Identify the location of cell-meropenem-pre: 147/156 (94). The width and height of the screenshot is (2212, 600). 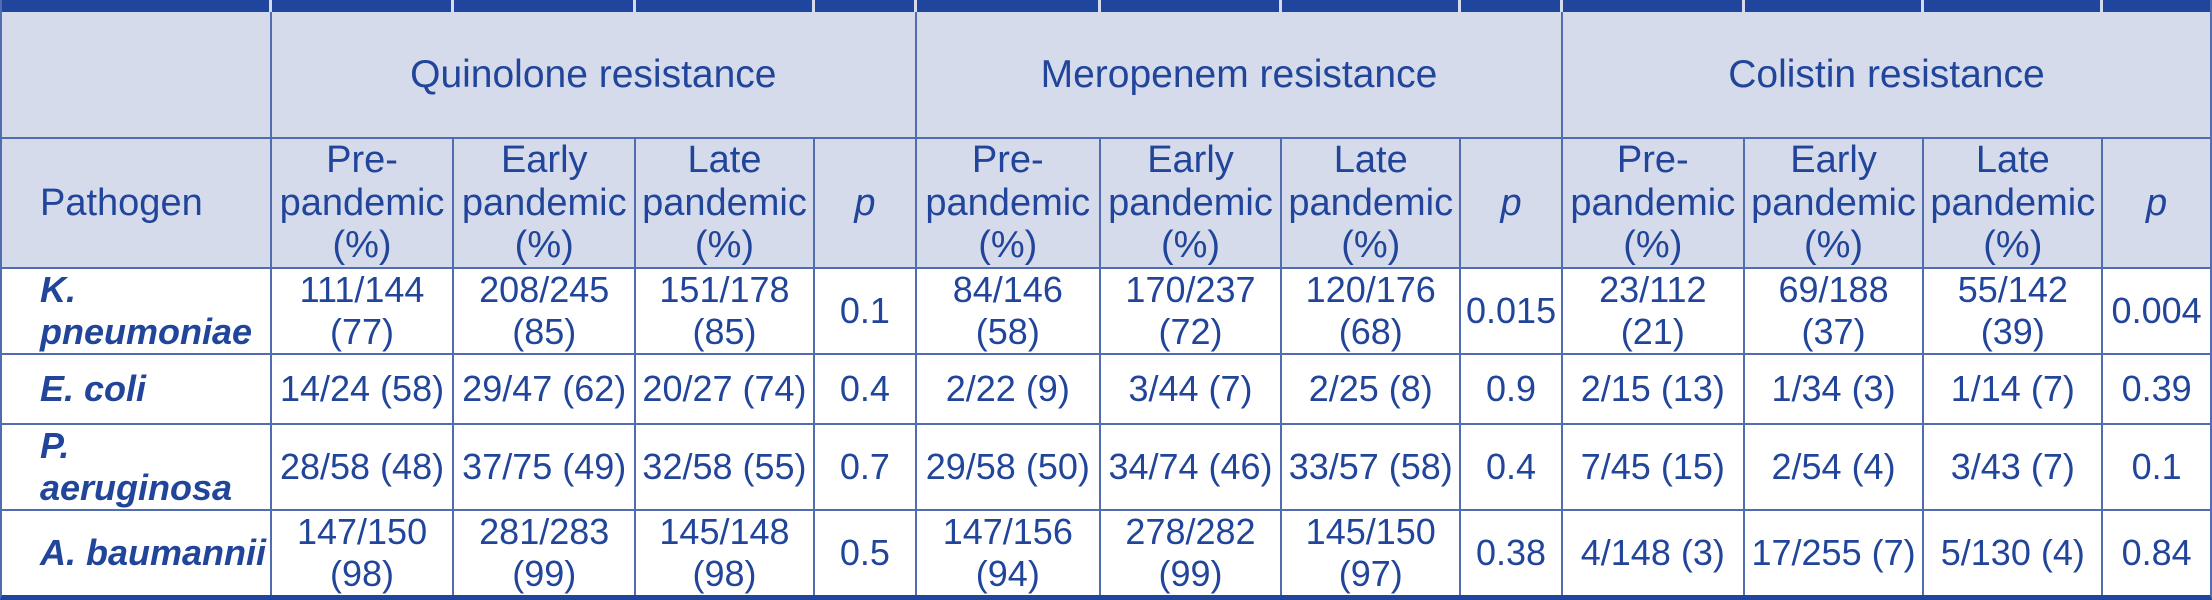
(1008, 552).